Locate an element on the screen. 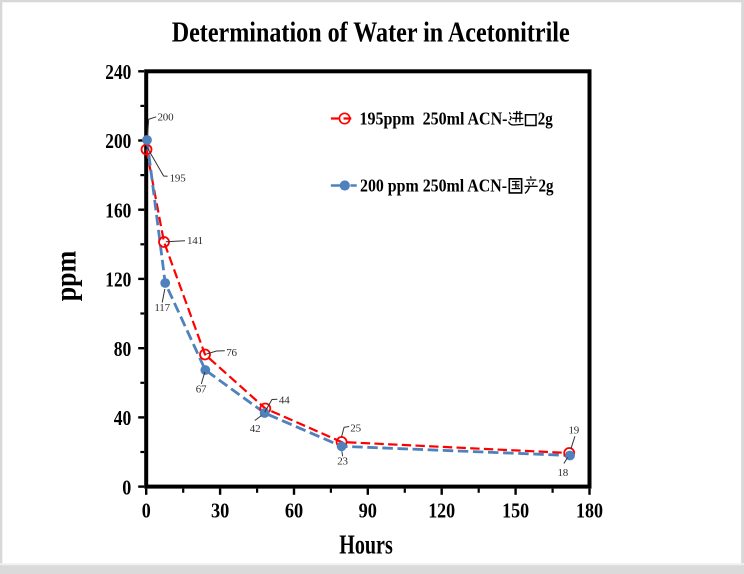  svg-text: 76 is located at coordinates (231, 353).